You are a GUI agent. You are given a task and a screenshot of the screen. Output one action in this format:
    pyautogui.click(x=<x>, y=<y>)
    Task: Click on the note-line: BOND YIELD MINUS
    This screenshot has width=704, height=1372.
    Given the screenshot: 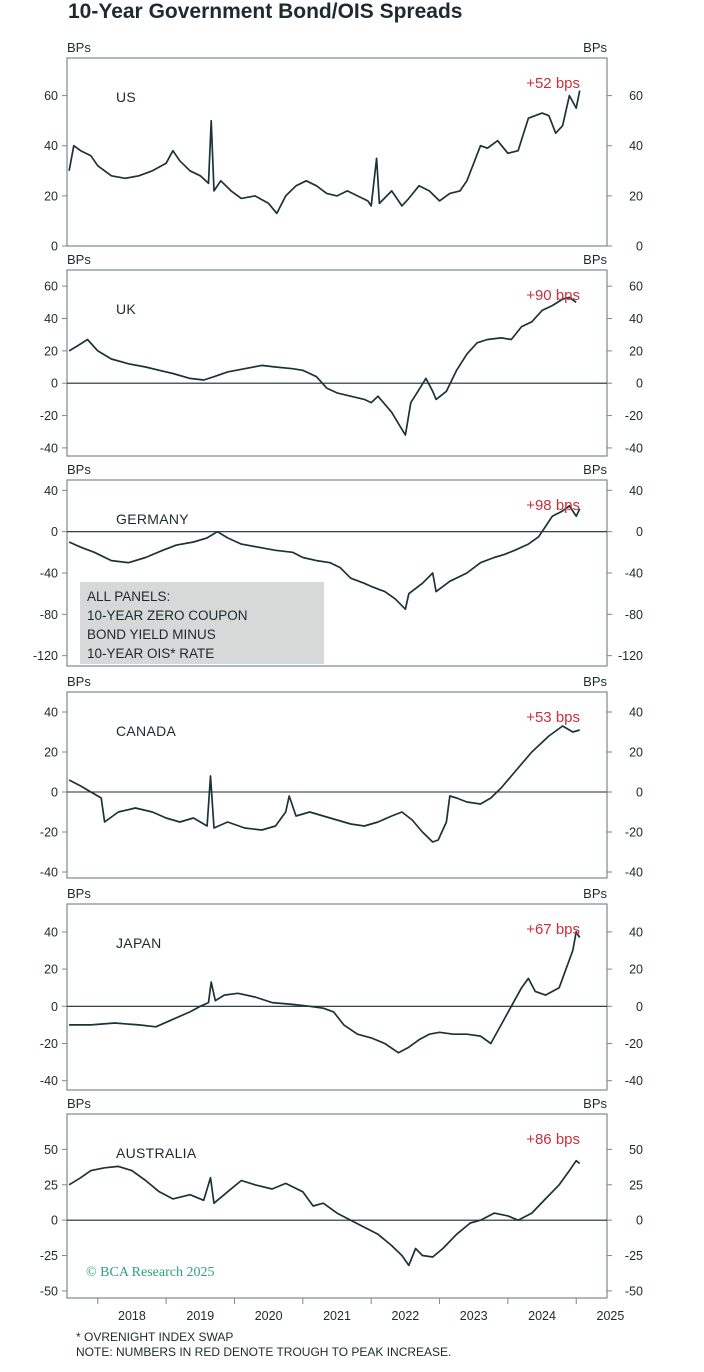 What is the action you would take?
    pyautogui.click(x=151, y=634)
    